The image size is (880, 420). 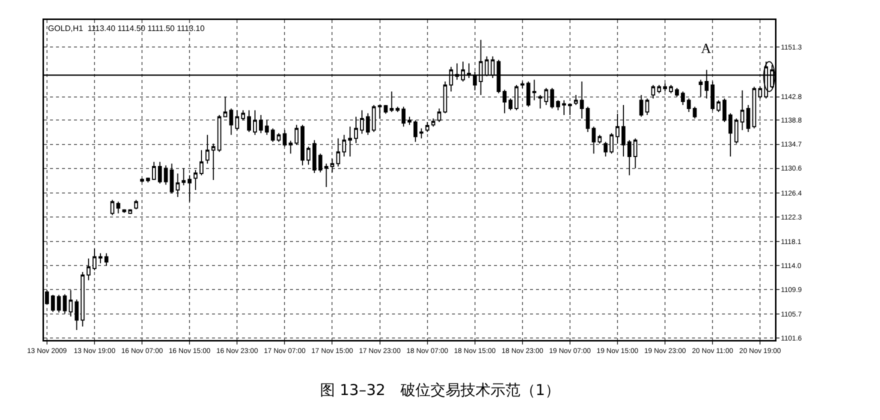 I want to click on text: 图 13–32 破位交易技术示范（1）, so click(x=440, y=389).